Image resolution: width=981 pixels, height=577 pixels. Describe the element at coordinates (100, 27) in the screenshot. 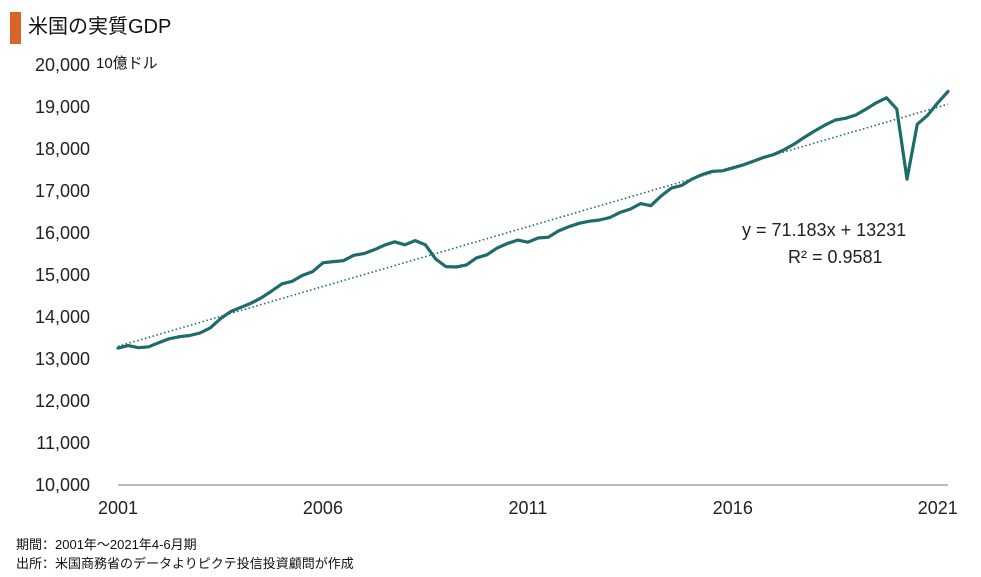

I see `chart-title: 米国の実質GDP` at that location.